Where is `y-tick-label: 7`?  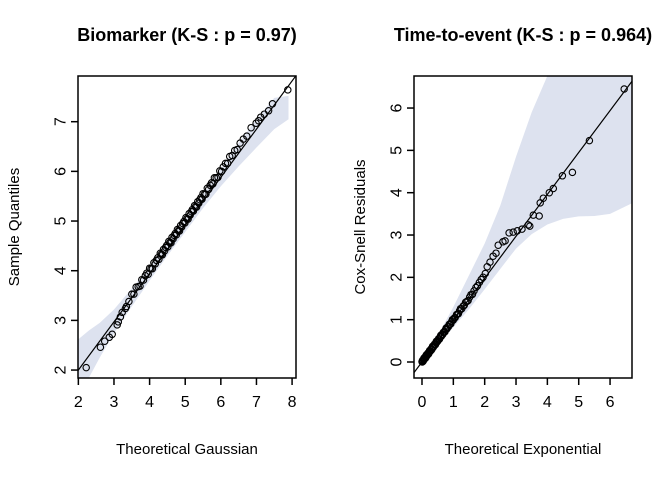
y-tick-label: 7 is located at coordinates (61, 121).